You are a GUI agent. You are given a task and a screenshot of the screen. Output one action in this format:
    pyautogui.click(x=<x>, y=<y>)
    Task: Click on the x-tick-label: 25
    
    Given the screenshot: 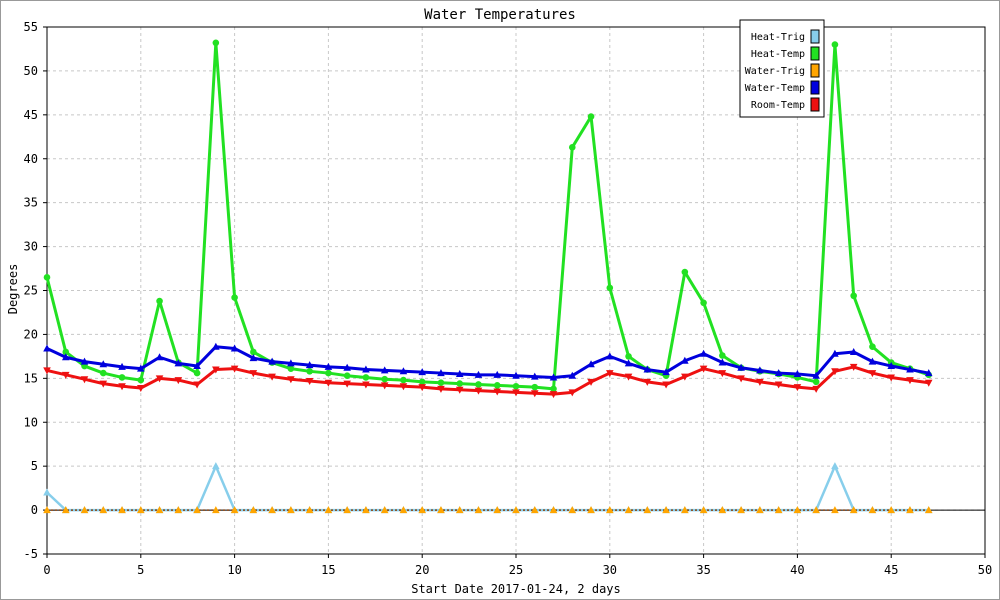 What is the action you would take?
    pyautogui.click(x=516, y=570)
    